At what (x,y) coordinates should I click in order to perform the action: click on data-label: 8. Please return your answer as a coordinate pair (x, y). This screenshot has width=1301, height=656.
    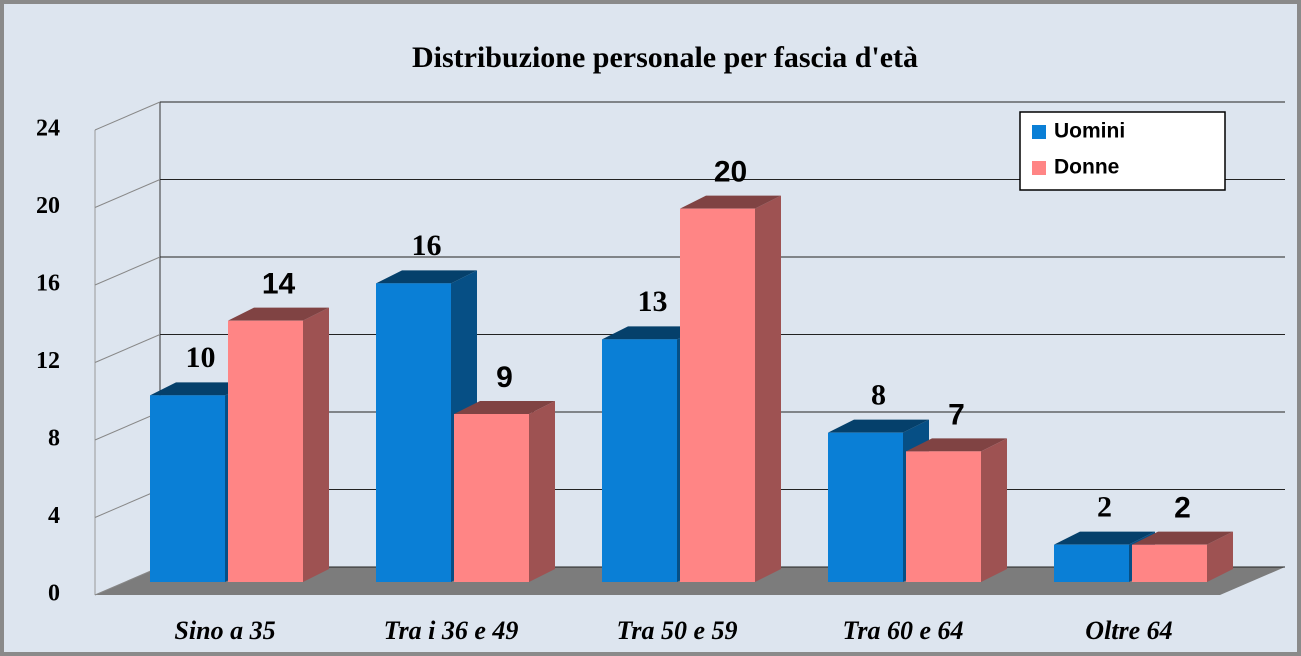
    Looking at the image, I should click on (878, 395).